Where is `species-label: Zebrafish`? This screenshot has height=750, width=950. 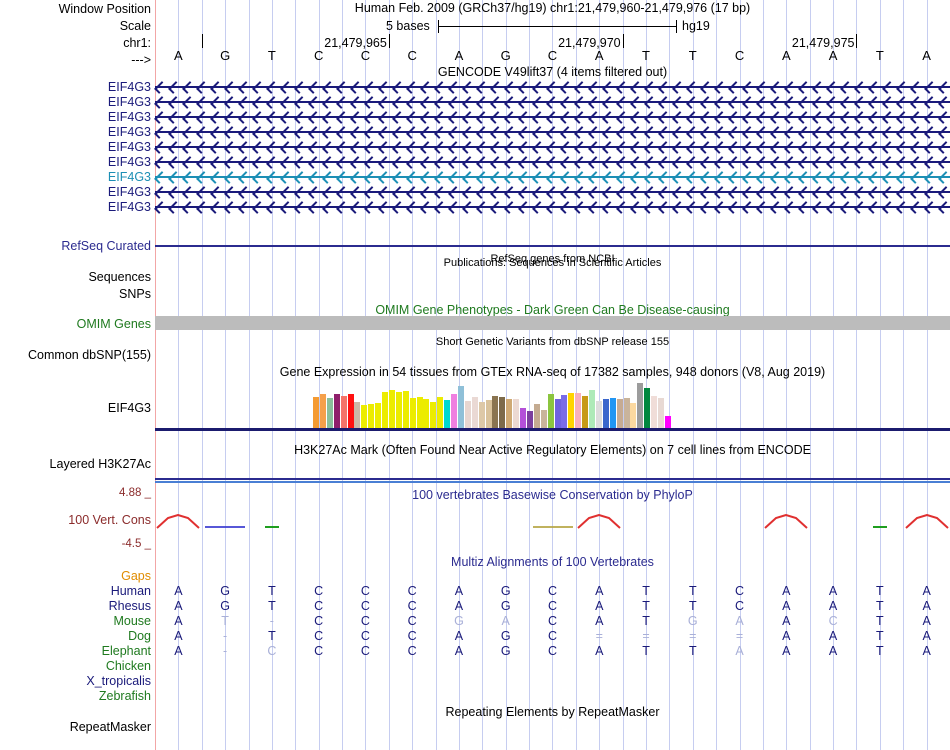 species-label: Zebrafish is located at coordinates (124, 696).